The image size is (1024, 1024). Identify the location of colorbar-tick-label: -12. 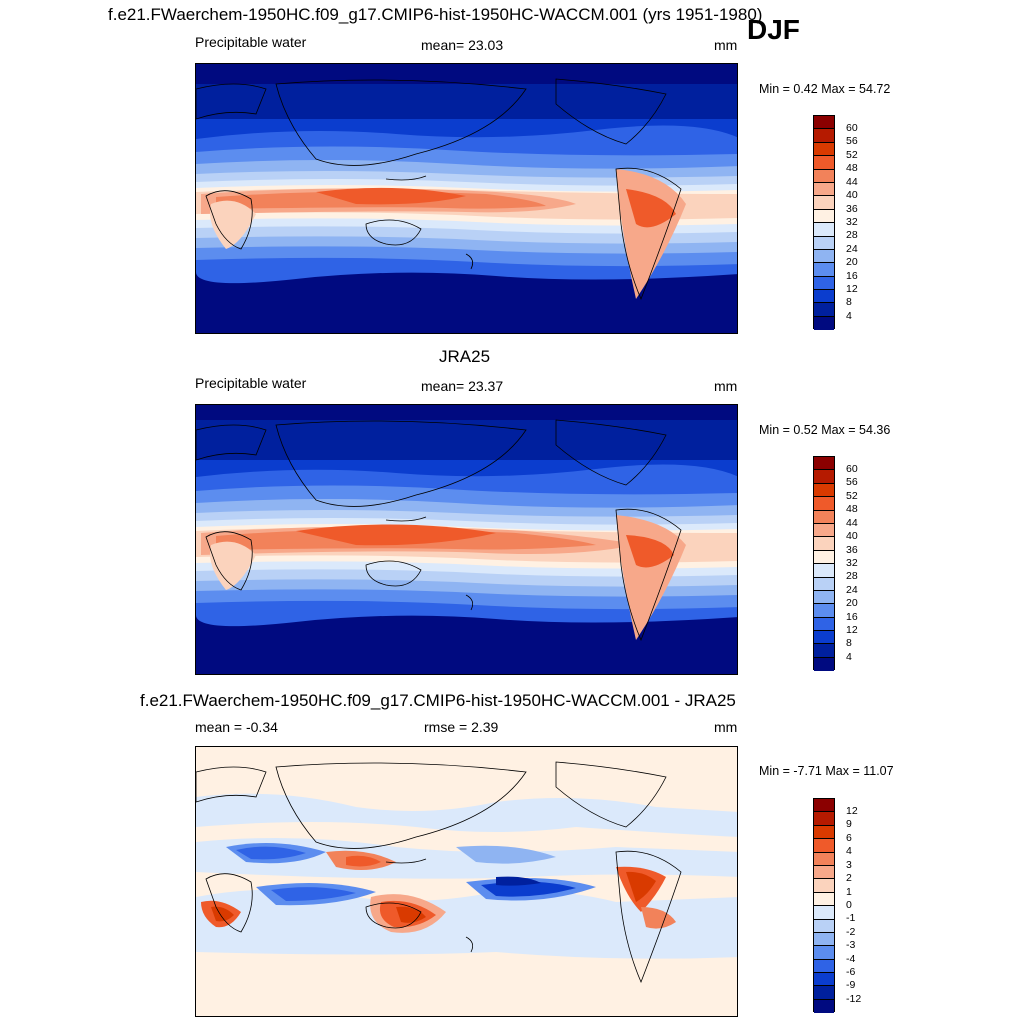
(854, 999).